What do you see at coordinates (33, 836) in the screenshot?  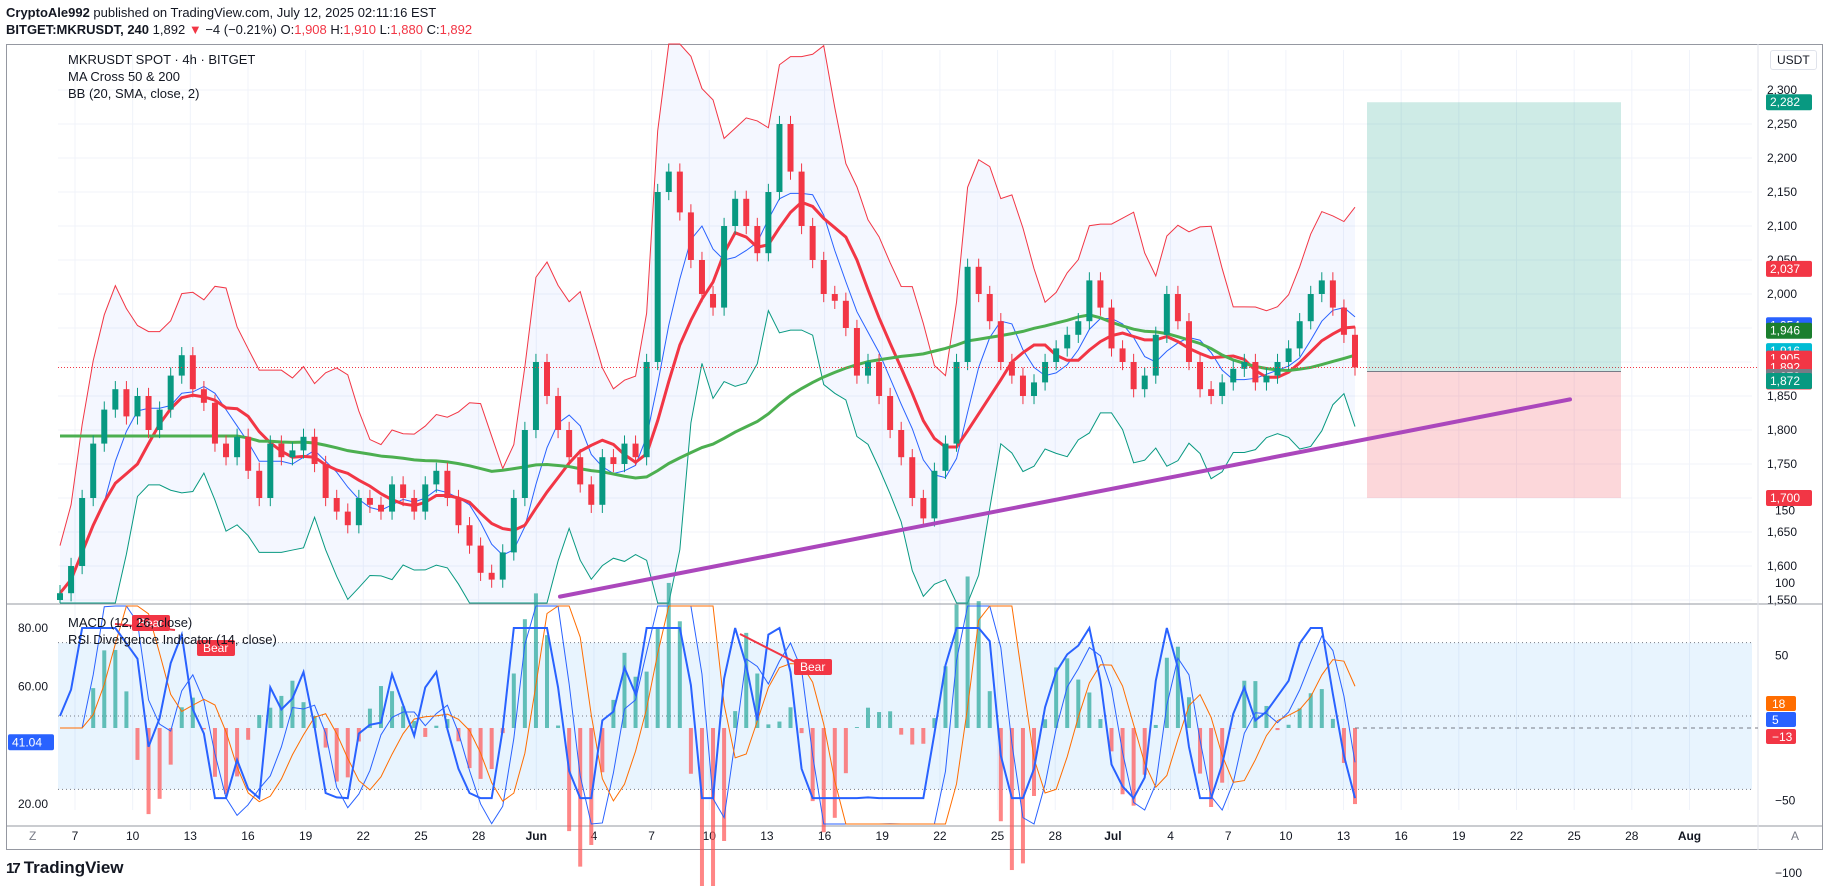 I see `zoom-button: Z` at bounding box center [33, 836].